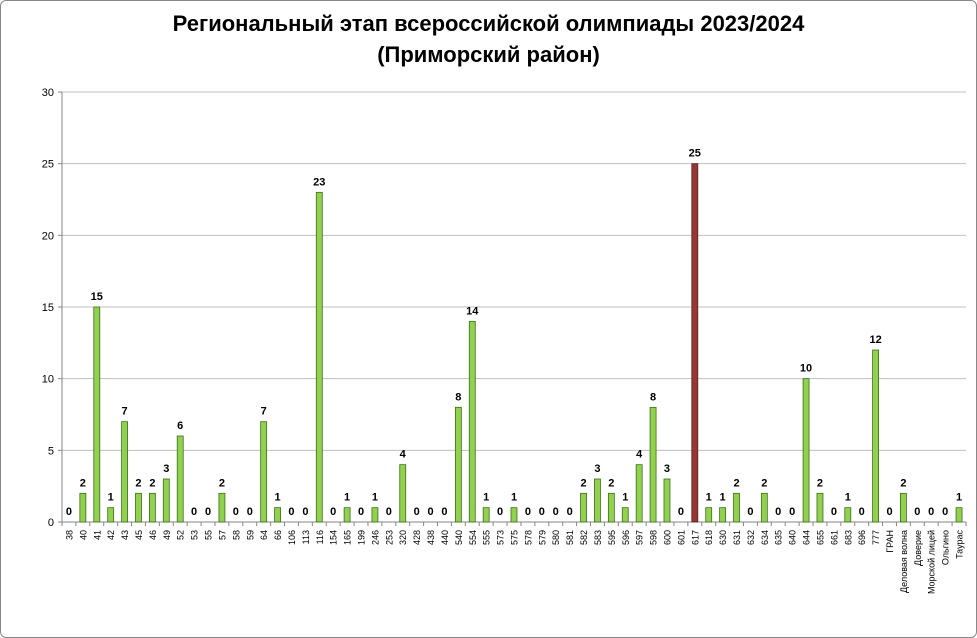 The height and width of the screenshot is (638, 977). Describe the element at coordinates (348, 537) in the screenshot. I see `category-label: 165` at that location.